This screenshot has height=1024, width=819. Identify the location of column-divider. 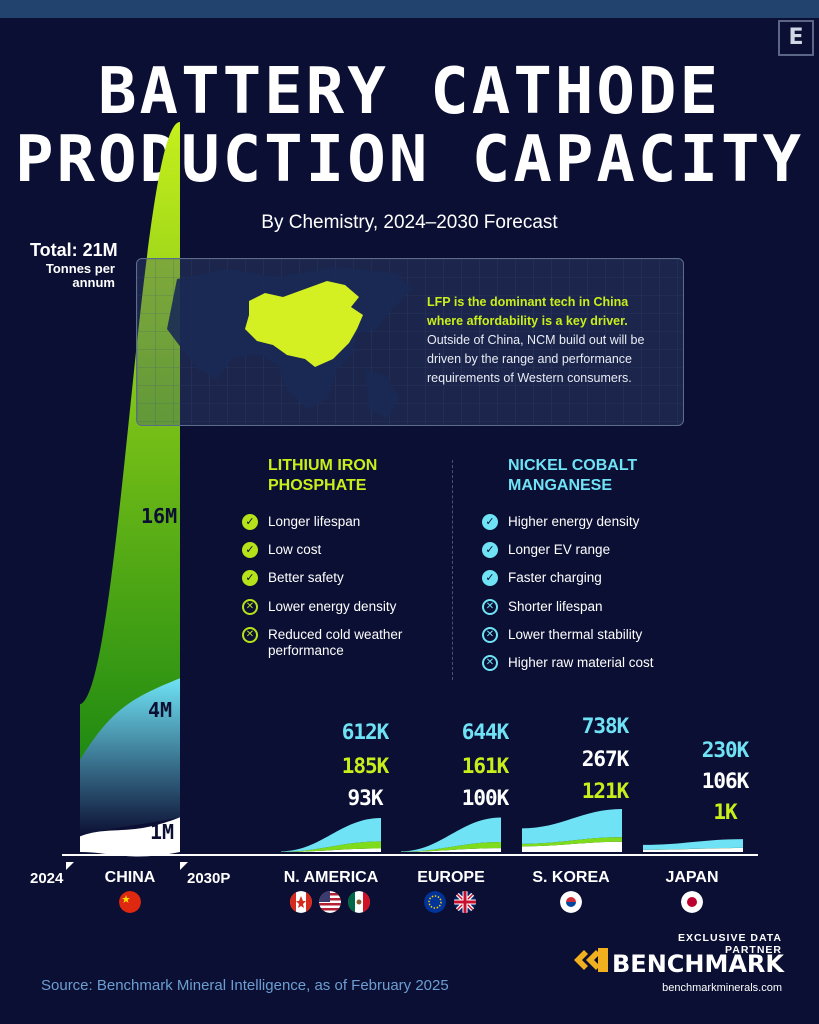
(452, 570).